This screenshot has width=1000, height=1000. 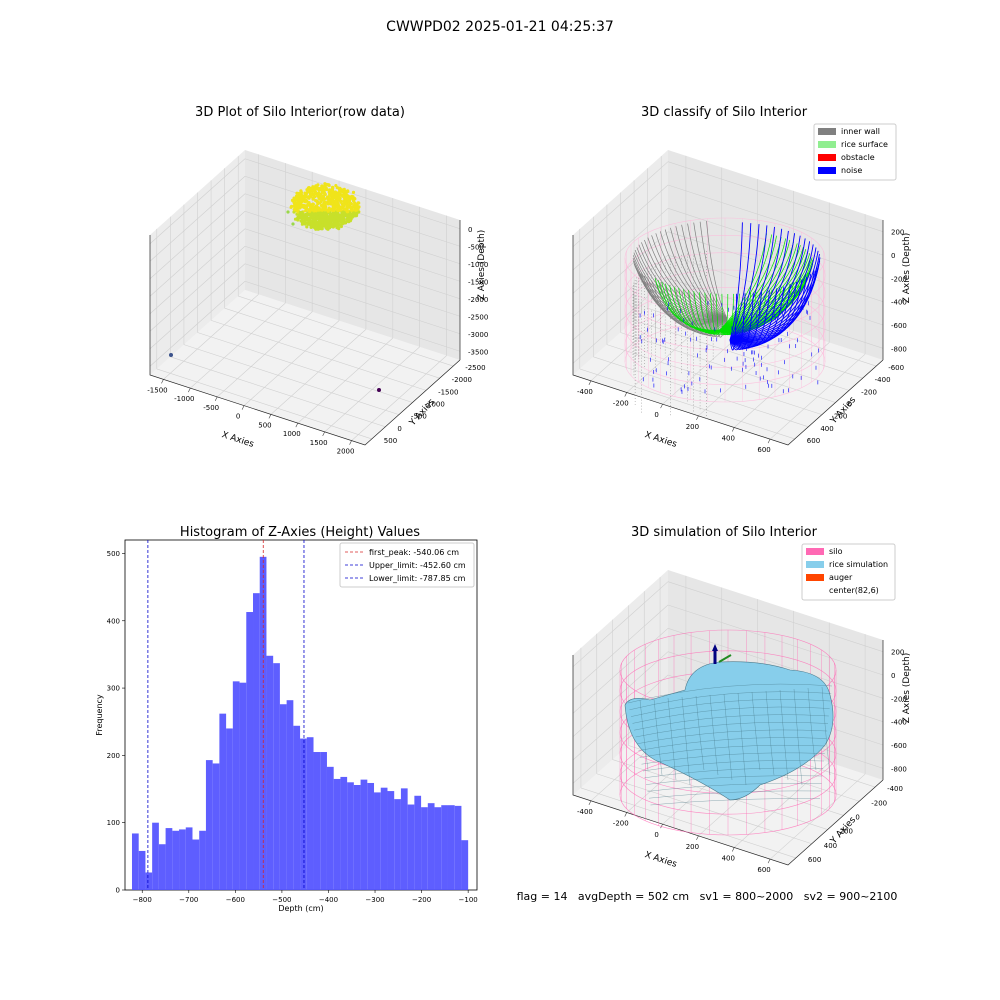 I want to click on raw-data-stray-point, so click(x=288, y=212).